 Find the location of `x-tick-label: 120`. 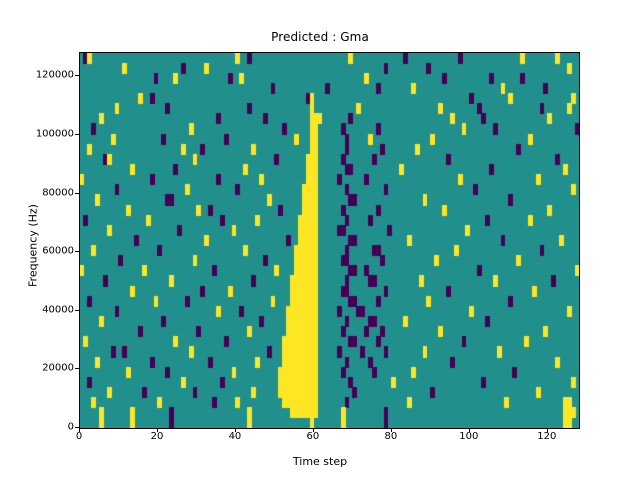

x-tick-label: 120 is located at coordinates (547, 436).